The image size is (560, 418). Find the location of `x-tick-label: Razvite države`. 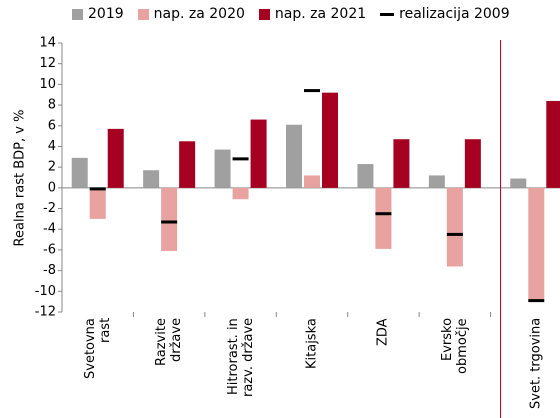

x-tick-label: Razvite države is located at coordinates (169, 342).